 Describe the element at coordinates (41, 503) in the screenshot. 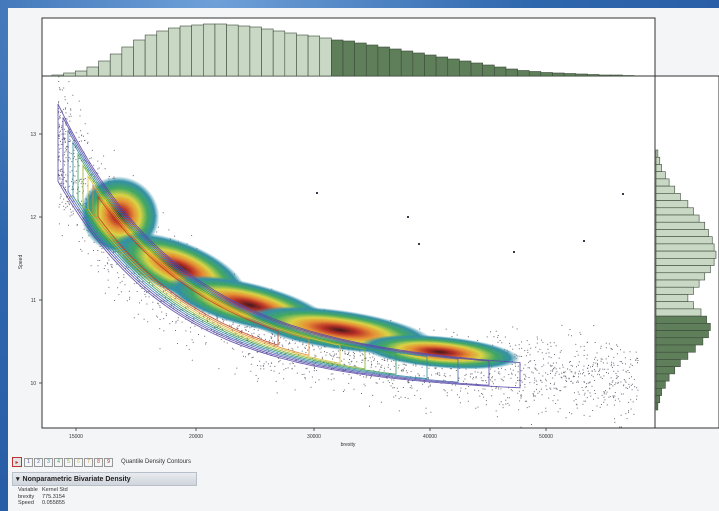

I see `table-row: Speed 0.055855` at that location.